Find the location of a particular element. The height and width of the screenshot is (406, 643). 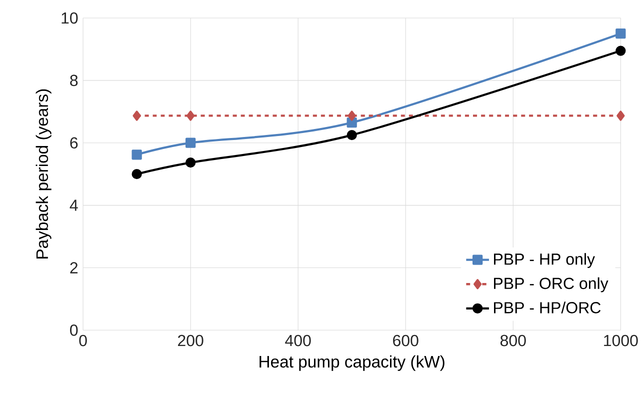

y-tick-label: 4 is located at coordinates (74, 205).